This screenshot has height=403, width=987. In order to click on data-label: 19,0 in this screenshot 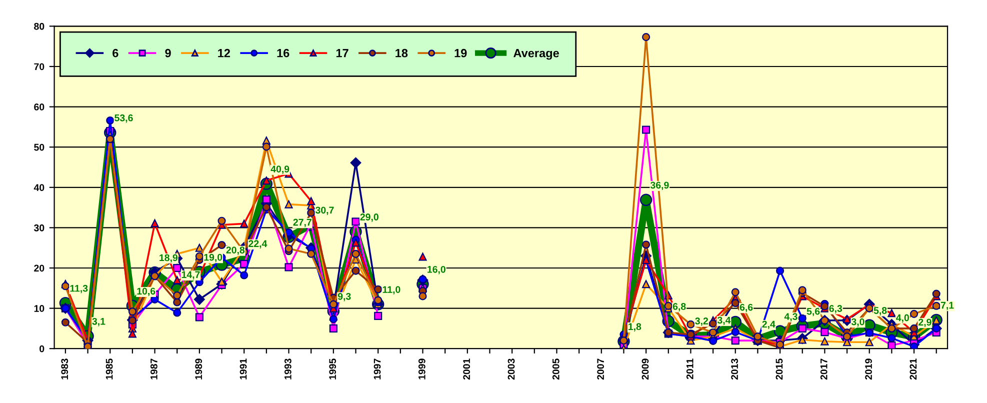, I will do `click(213, 258)`.